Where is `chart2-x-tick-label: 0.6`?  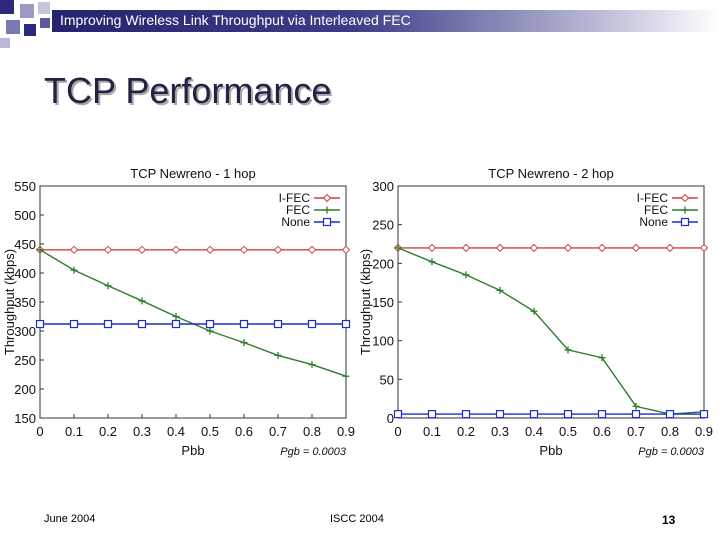 chart2-x-tick-label: 0.6 is located at coordinates (602, 431).